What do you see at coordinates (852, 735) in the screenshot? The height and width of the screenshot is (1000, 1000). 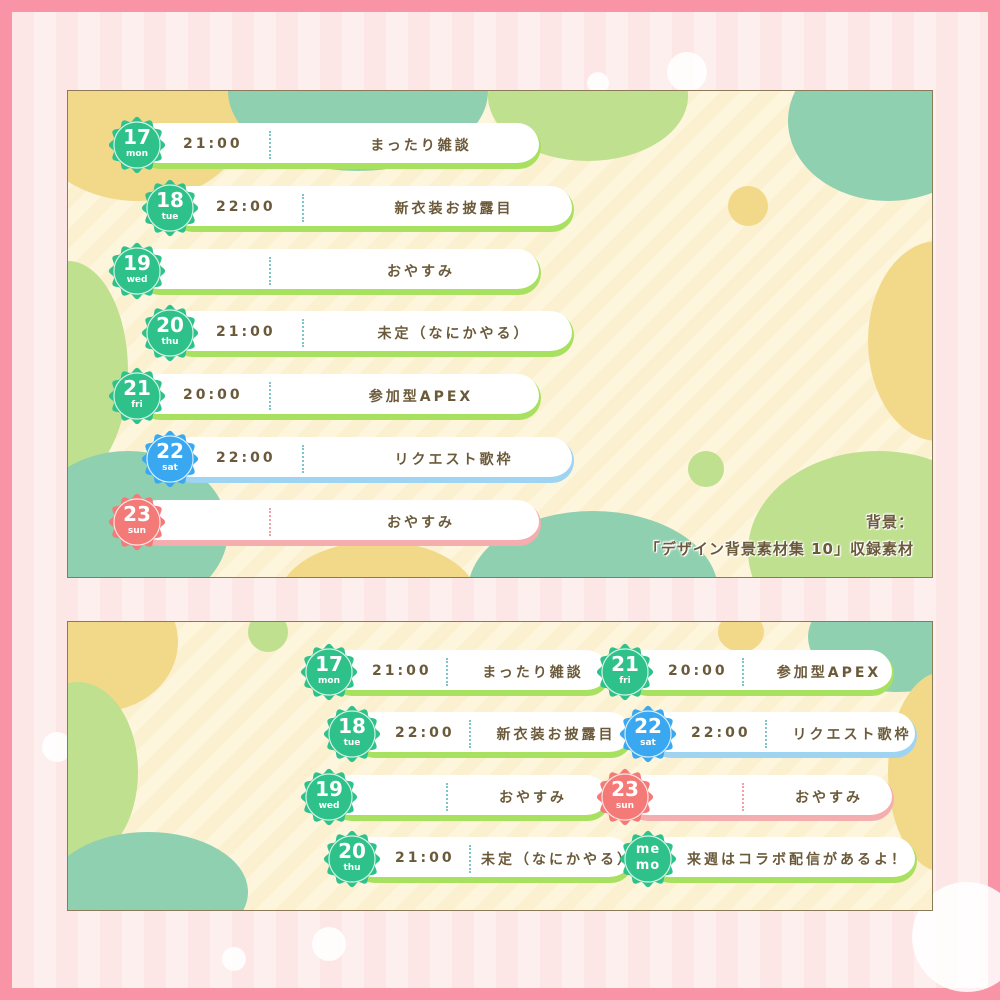 I see `stream-title: リクエスト歌枠` at bounding box center [852, 735].